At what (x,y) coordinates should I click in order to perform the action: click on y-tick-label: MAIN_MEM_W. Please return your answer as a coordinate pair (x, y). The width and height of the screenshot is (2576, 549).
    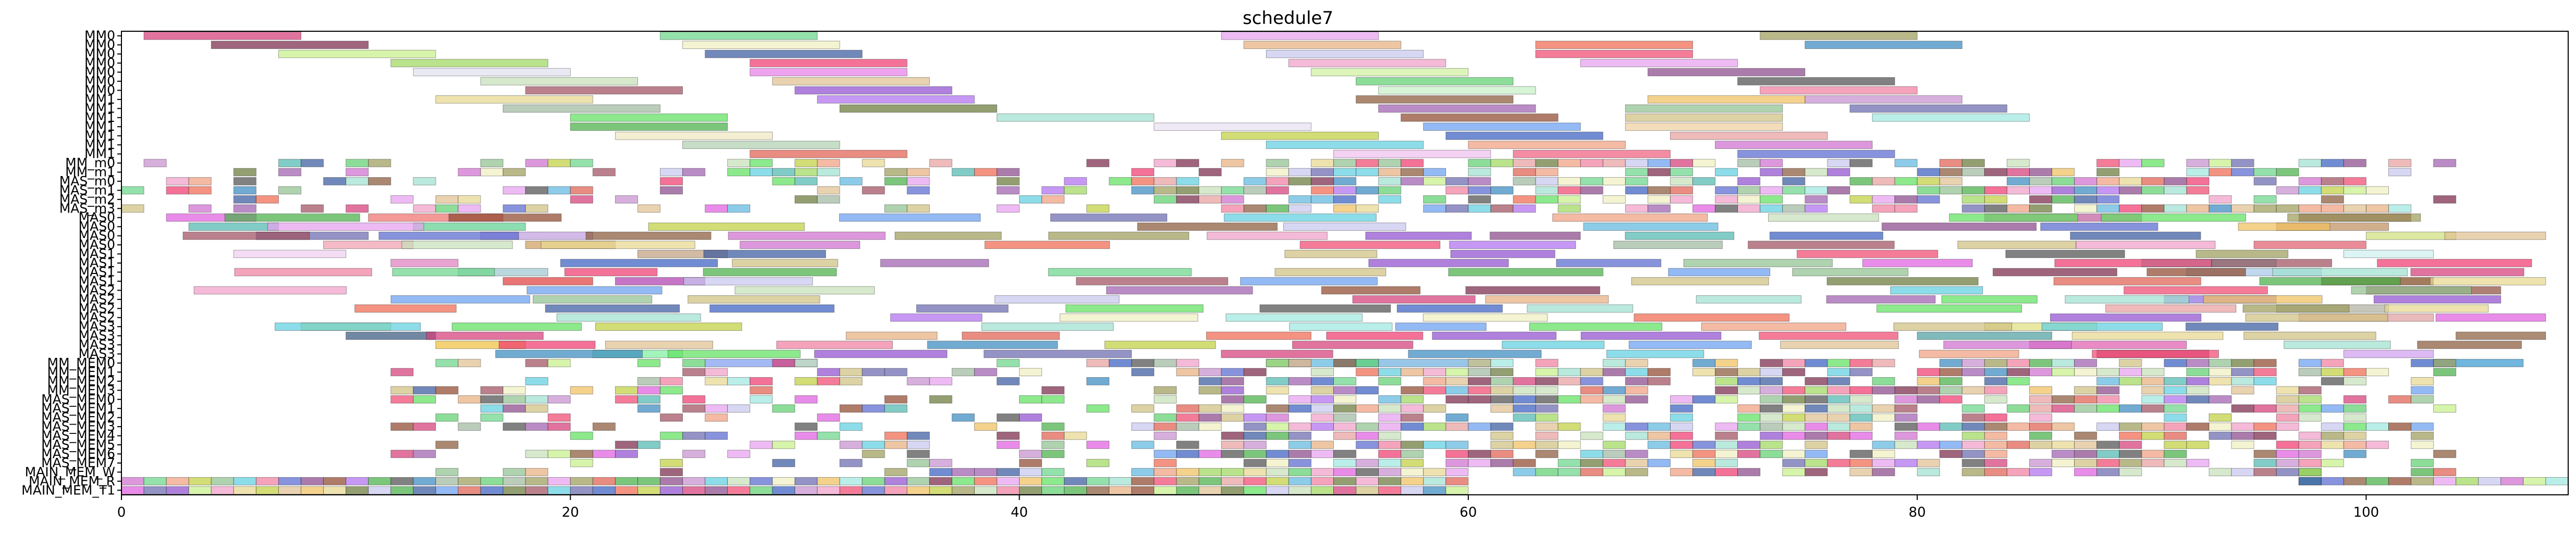
    Looking at the image, I should click on (70, 472).